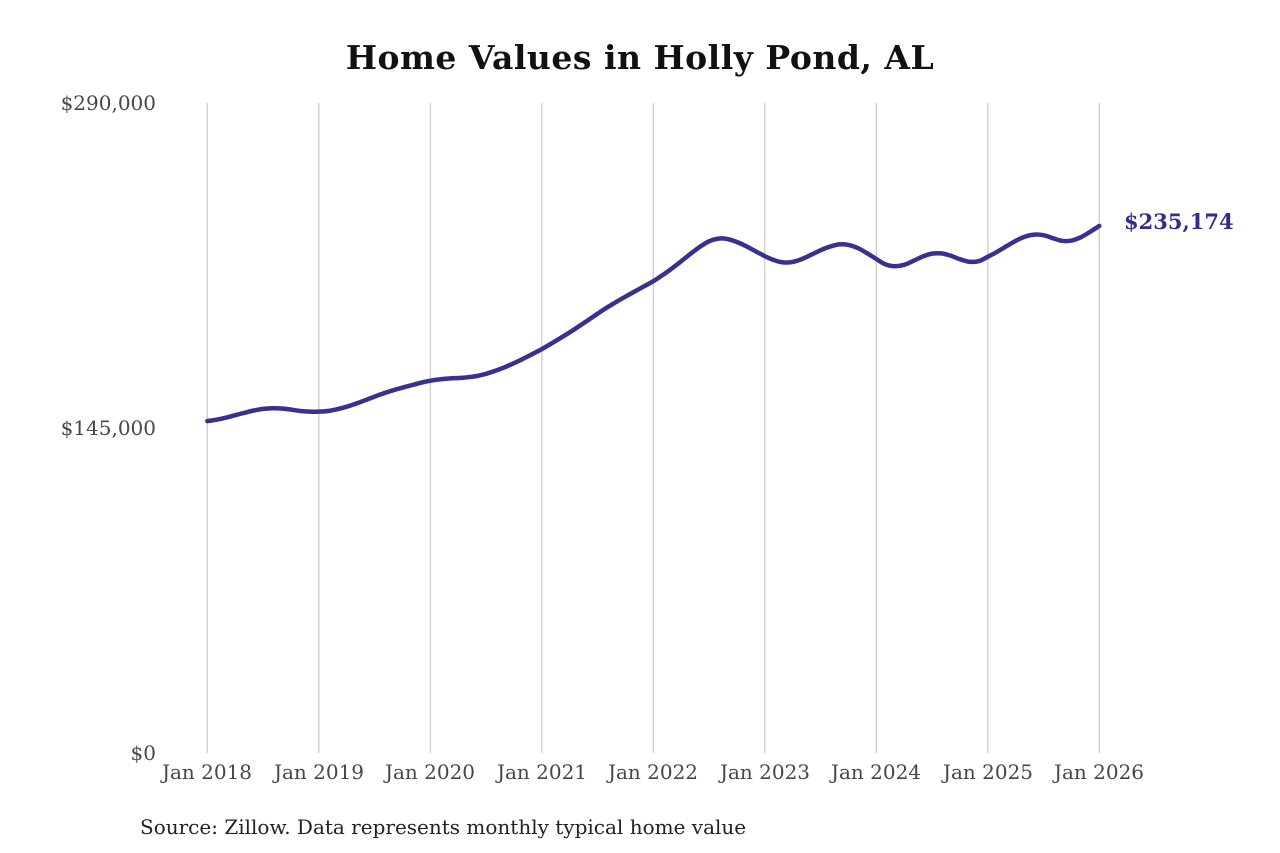 The height and width of the screenshot is (853, 1280). What do you see at coordinates (1099, 772) in the screenshot?
I see `x-tick-label: Jan 2026` at bounding box center [1099, 772].